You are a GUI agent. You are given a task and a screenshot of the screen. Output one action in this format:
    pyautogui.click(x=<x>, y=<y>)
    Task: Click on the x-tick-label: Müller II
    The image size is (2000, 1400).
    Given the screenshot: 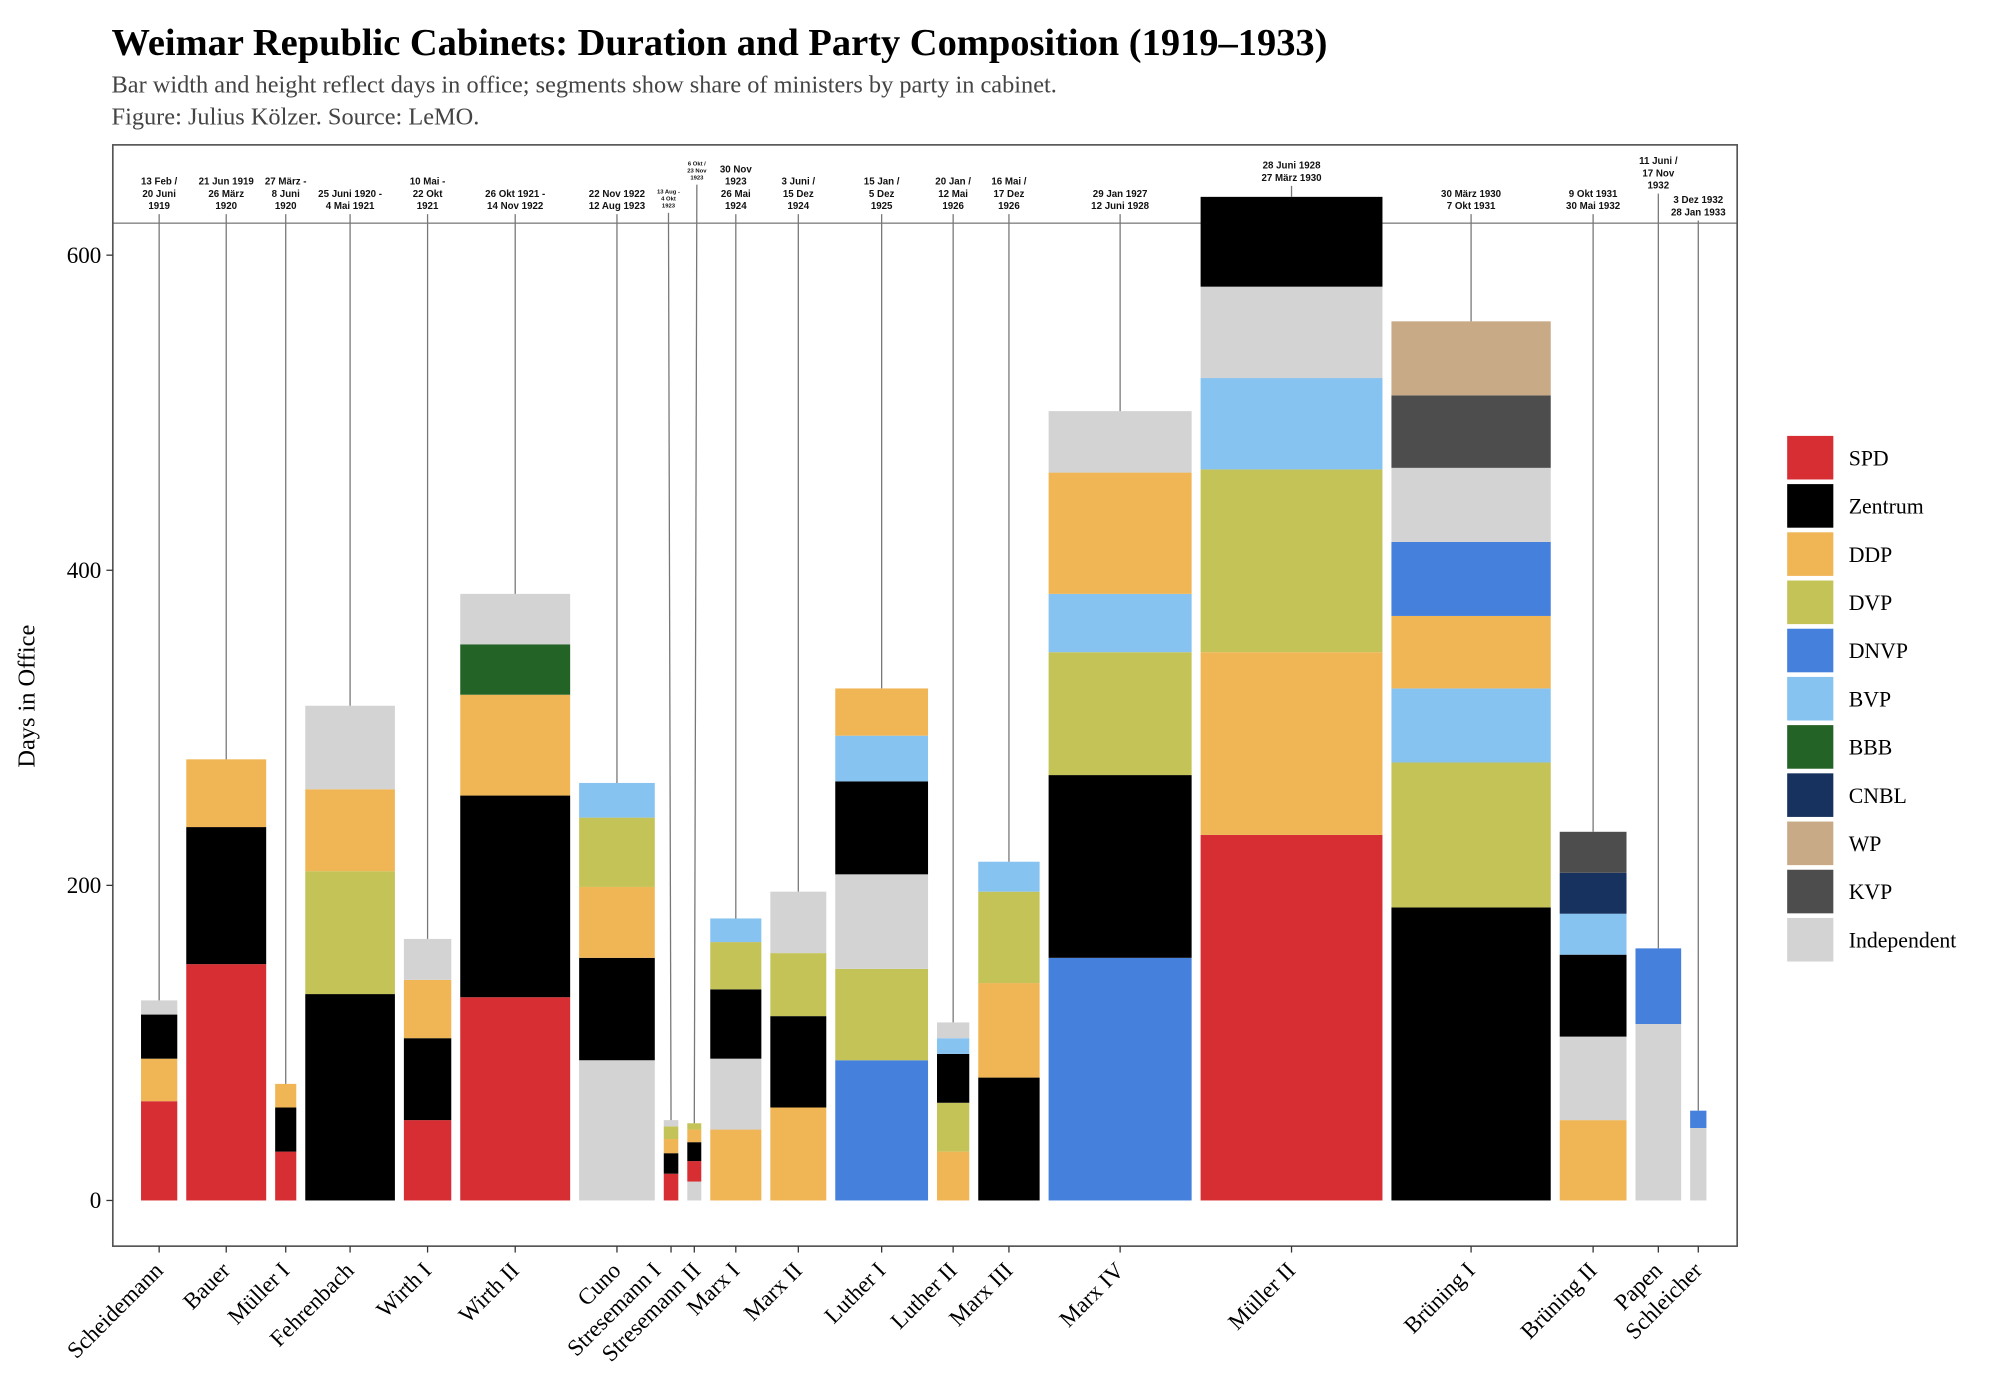 What is the action you would take?
    pyautogui.click(x=1261, y=1296)
    